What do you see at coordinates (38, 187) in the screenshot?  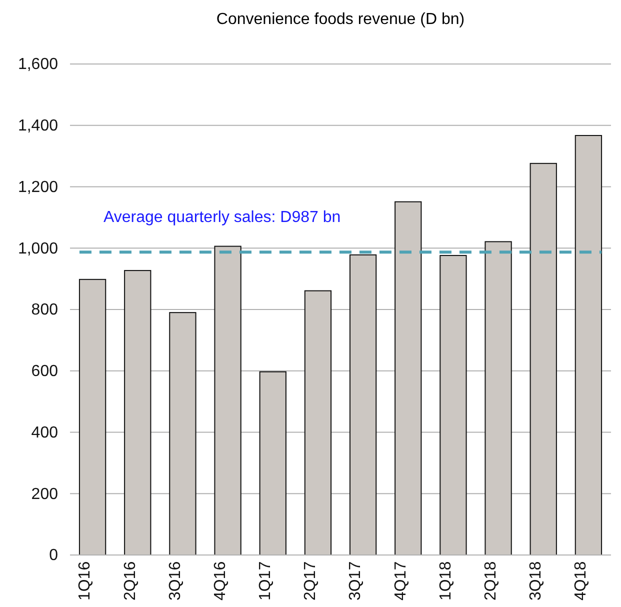 I see `y-tick-label: 1,200` at bounding box center [38, 187].